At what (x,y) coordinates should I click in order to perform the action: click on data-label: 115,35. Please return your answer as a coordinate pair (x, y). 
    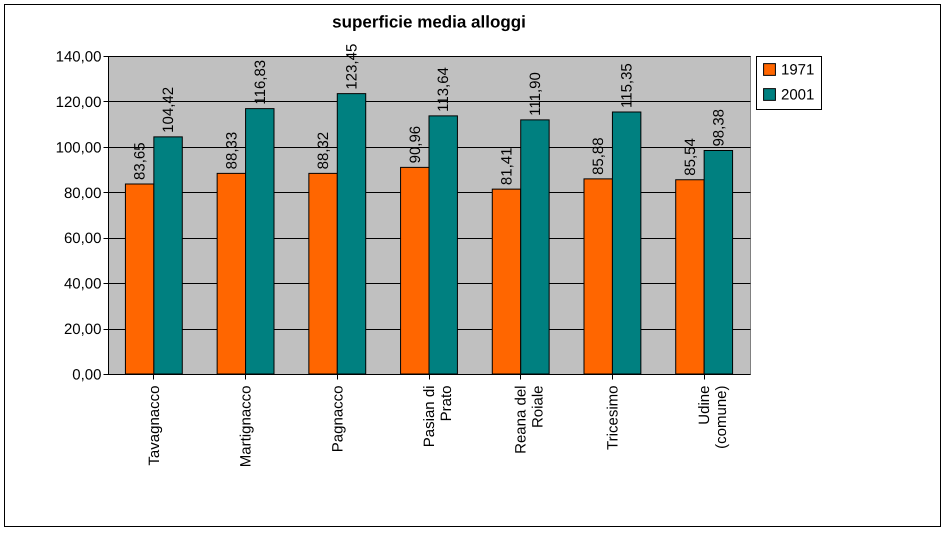
    Looking at the image, I should click on (627, 85).